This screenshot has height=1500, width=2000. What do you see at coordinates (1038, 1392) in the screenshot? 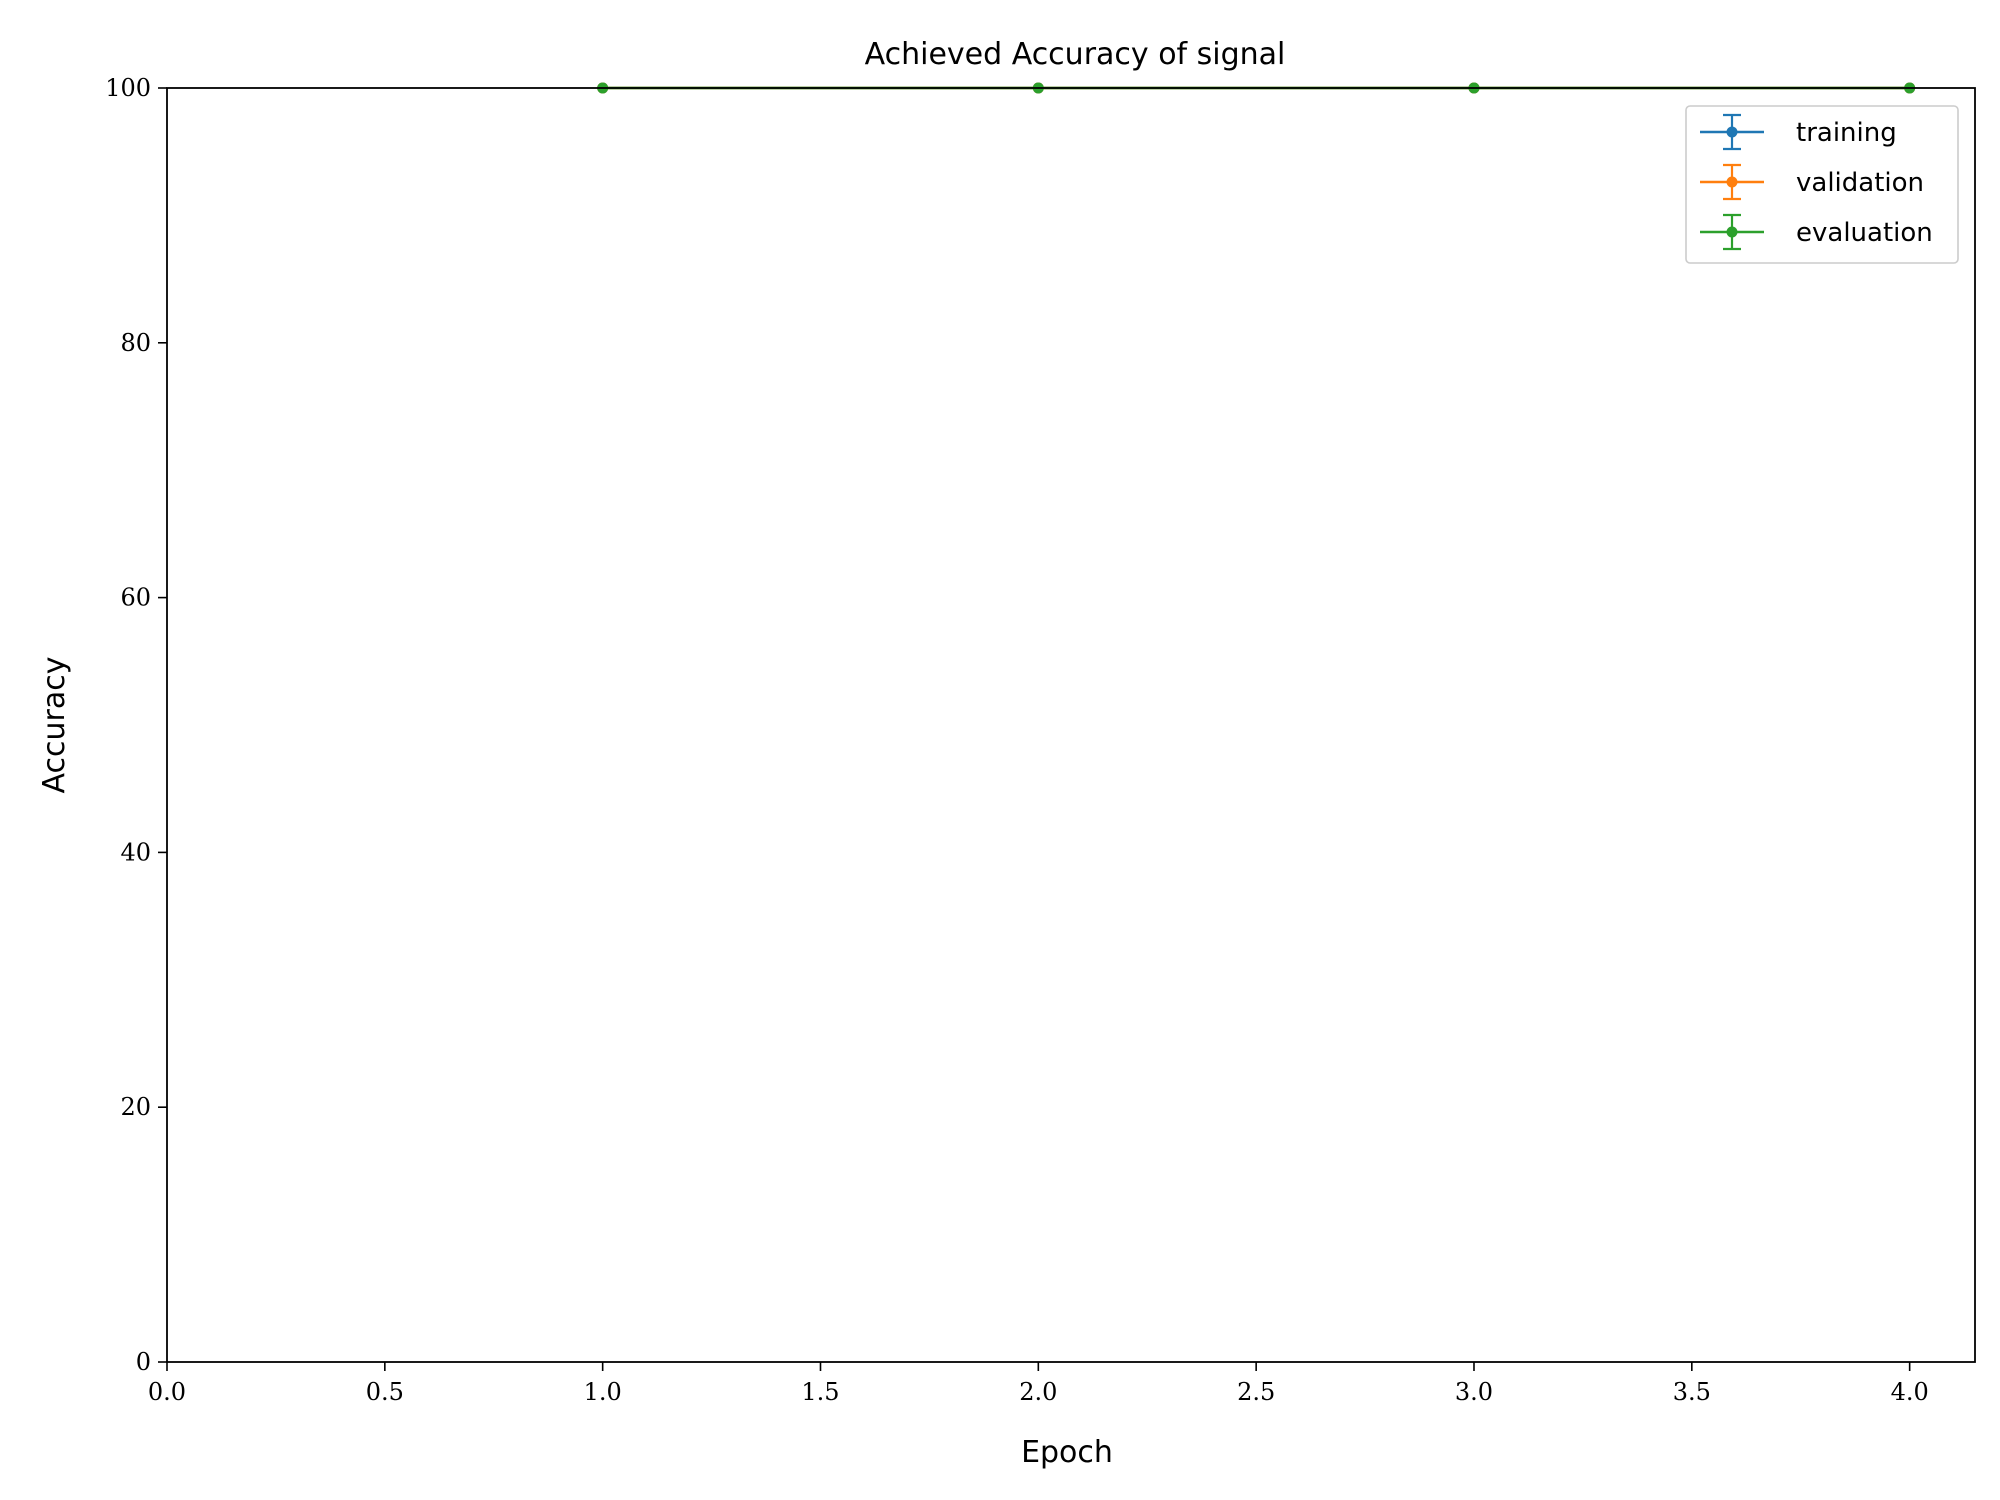
I see `x-tick-label: 2.0` at bounding box center [1038, 1392].